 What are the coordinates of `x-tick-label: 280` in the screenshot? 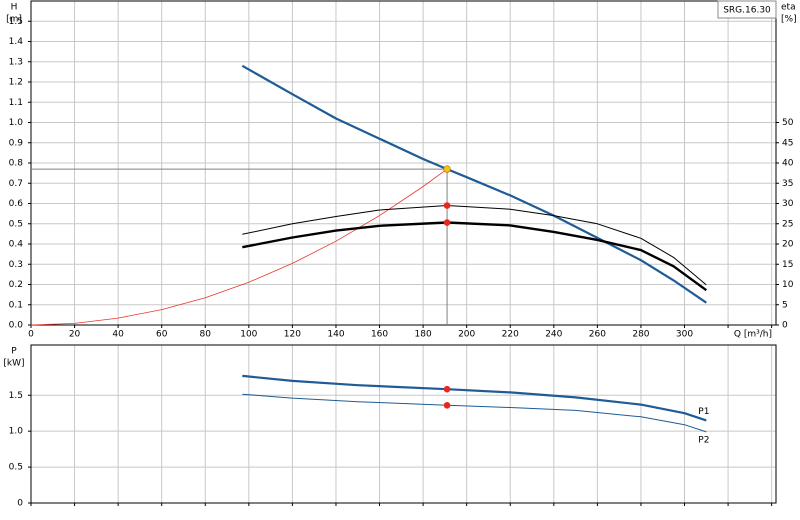 It's located at (640, 335).